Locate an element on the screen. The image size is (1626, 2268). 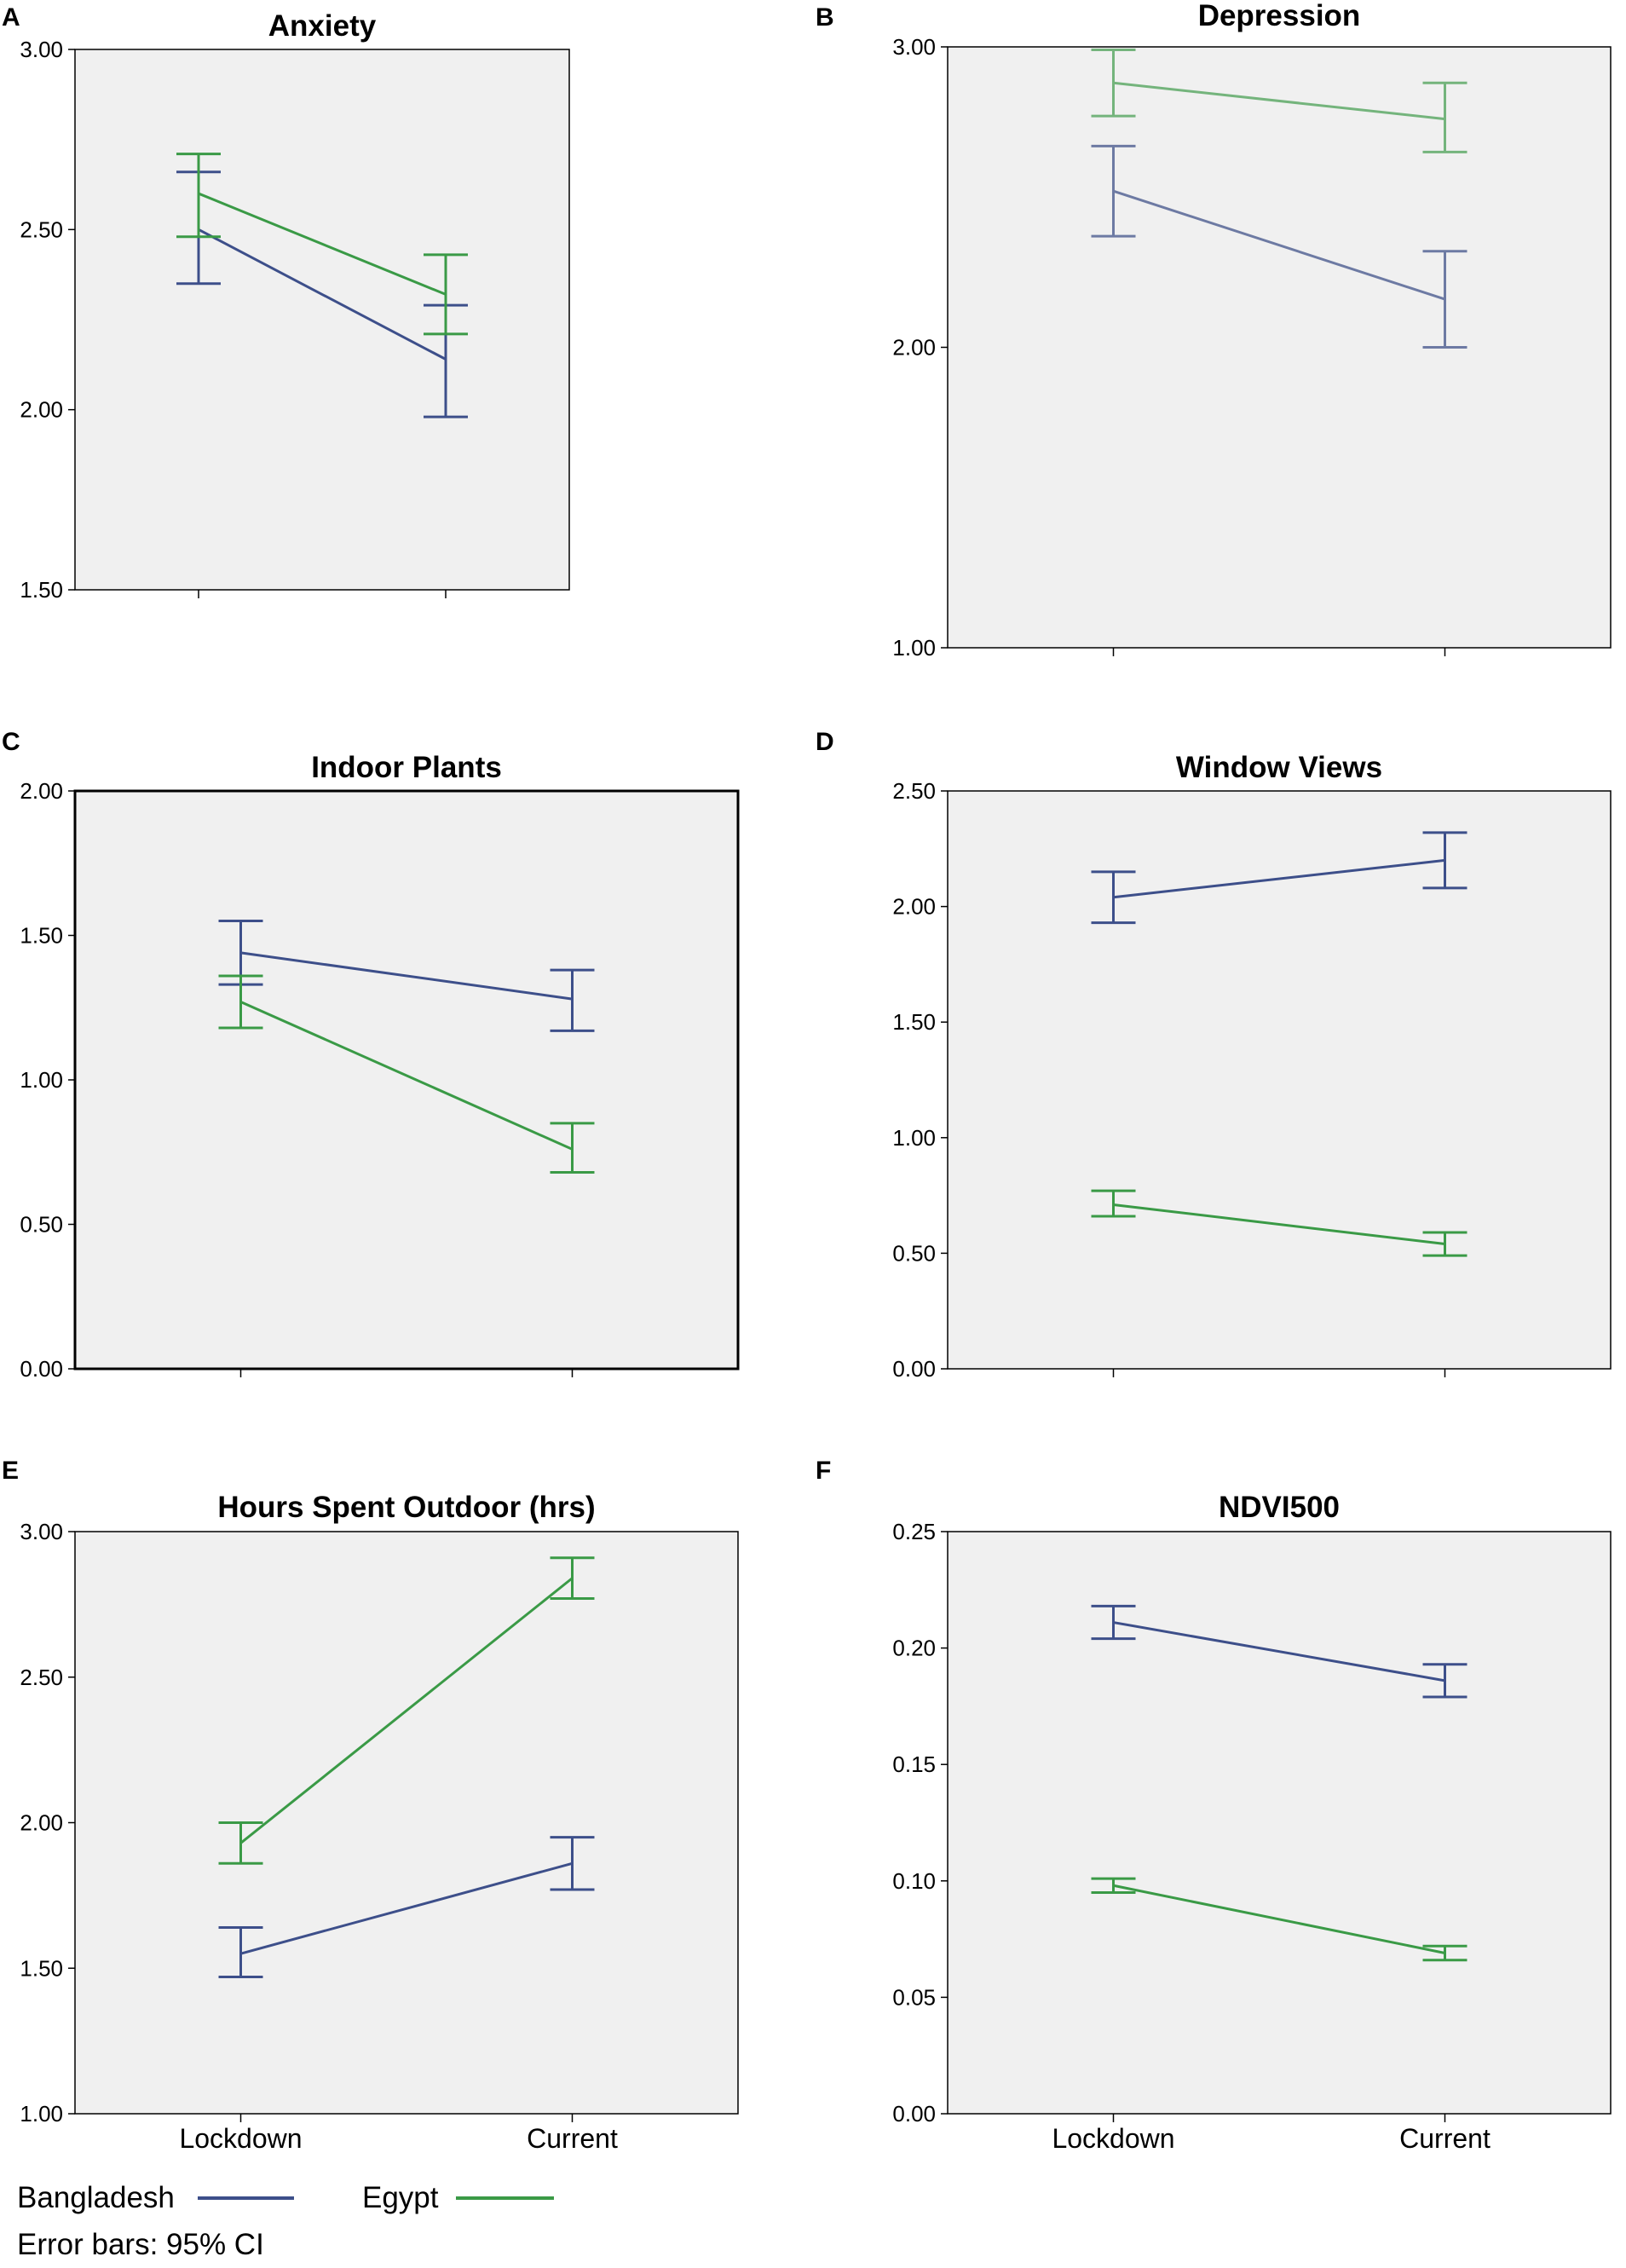
legend-label-bangladesh: Bangladesh is located at coordinates (96, 2197).